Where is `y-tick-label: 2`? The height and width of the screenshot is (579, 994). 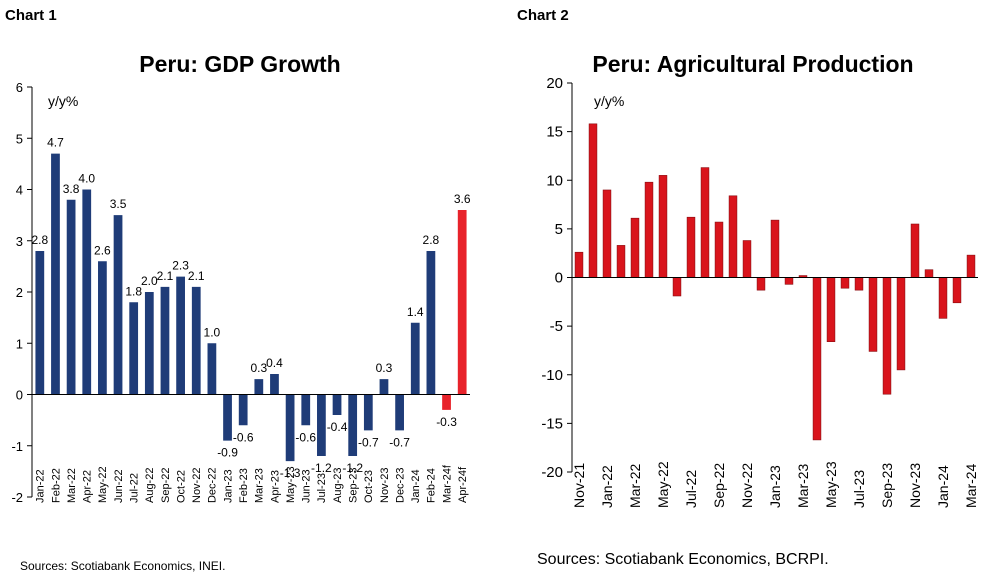 y-tick-label: 2 is located at coordinates (19, 292).